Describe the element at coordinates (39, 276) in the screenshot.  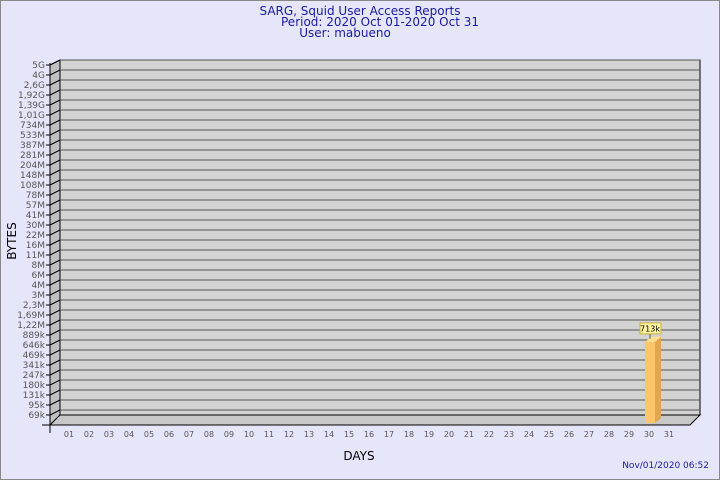
I see `y-tick-label: 6M` at that location.